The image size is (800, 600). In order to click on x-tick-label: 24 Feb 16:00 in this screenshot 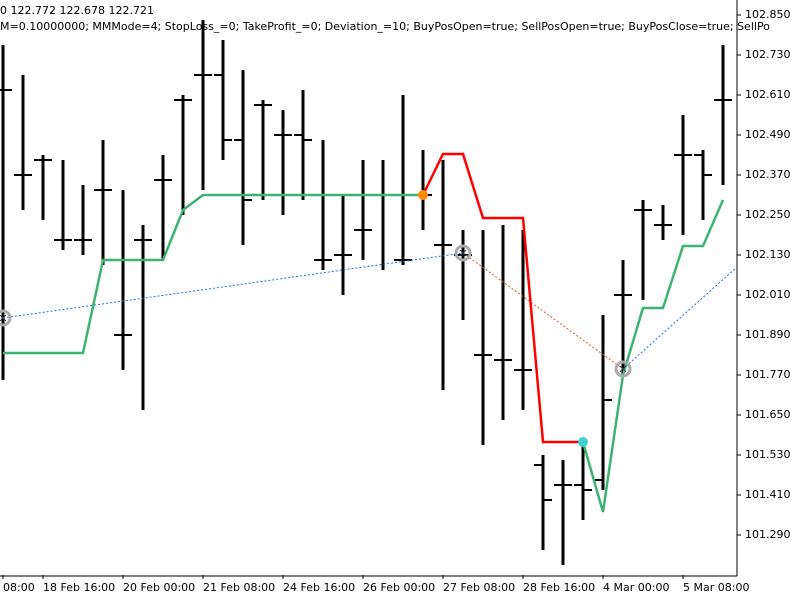, I will do `click(319, 587)`.